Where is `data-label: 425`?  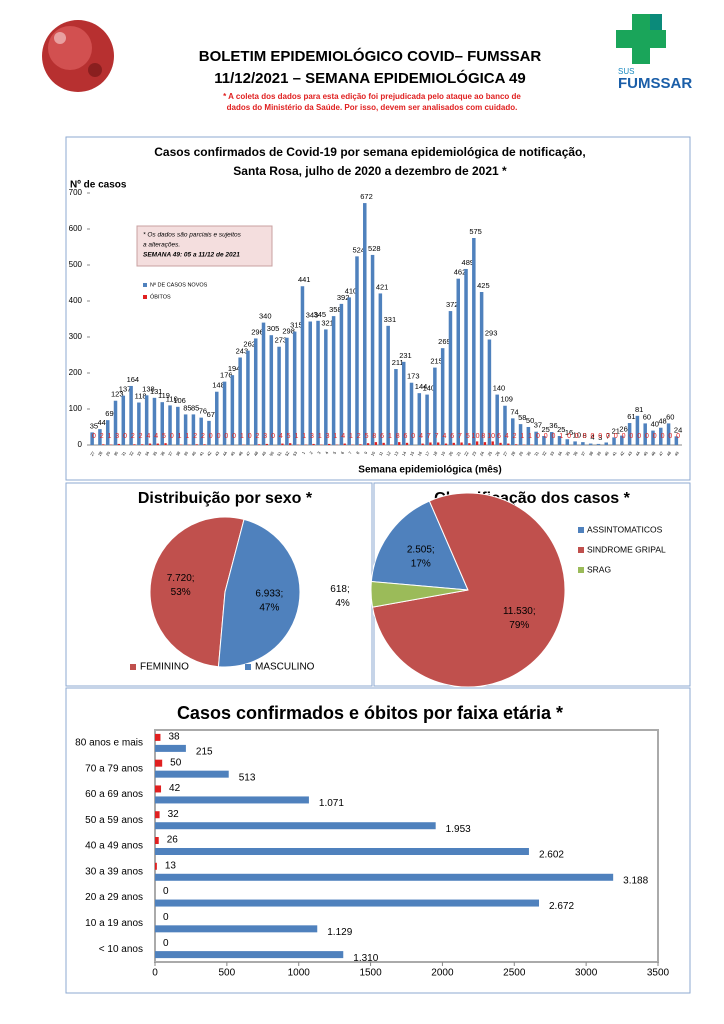
data-label: 425 is located at coordinates (483, 285).